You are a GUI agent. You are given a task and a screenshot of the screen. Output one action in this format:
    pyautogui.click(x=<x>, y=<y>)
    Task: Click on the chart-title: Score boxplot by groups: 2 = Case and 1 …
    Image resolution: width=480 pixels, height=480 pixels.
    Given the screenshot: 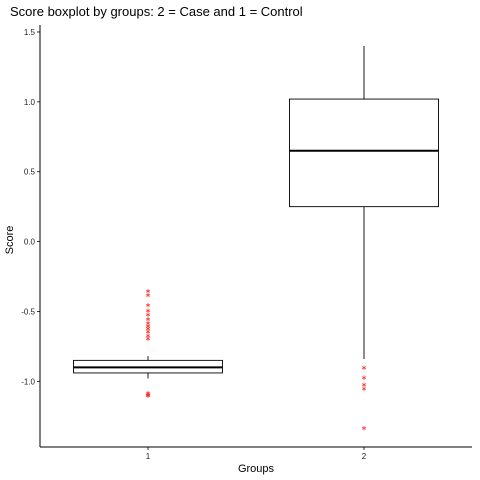 What is the action you would take?
    pyautogui.click(x=156, y=11)
    